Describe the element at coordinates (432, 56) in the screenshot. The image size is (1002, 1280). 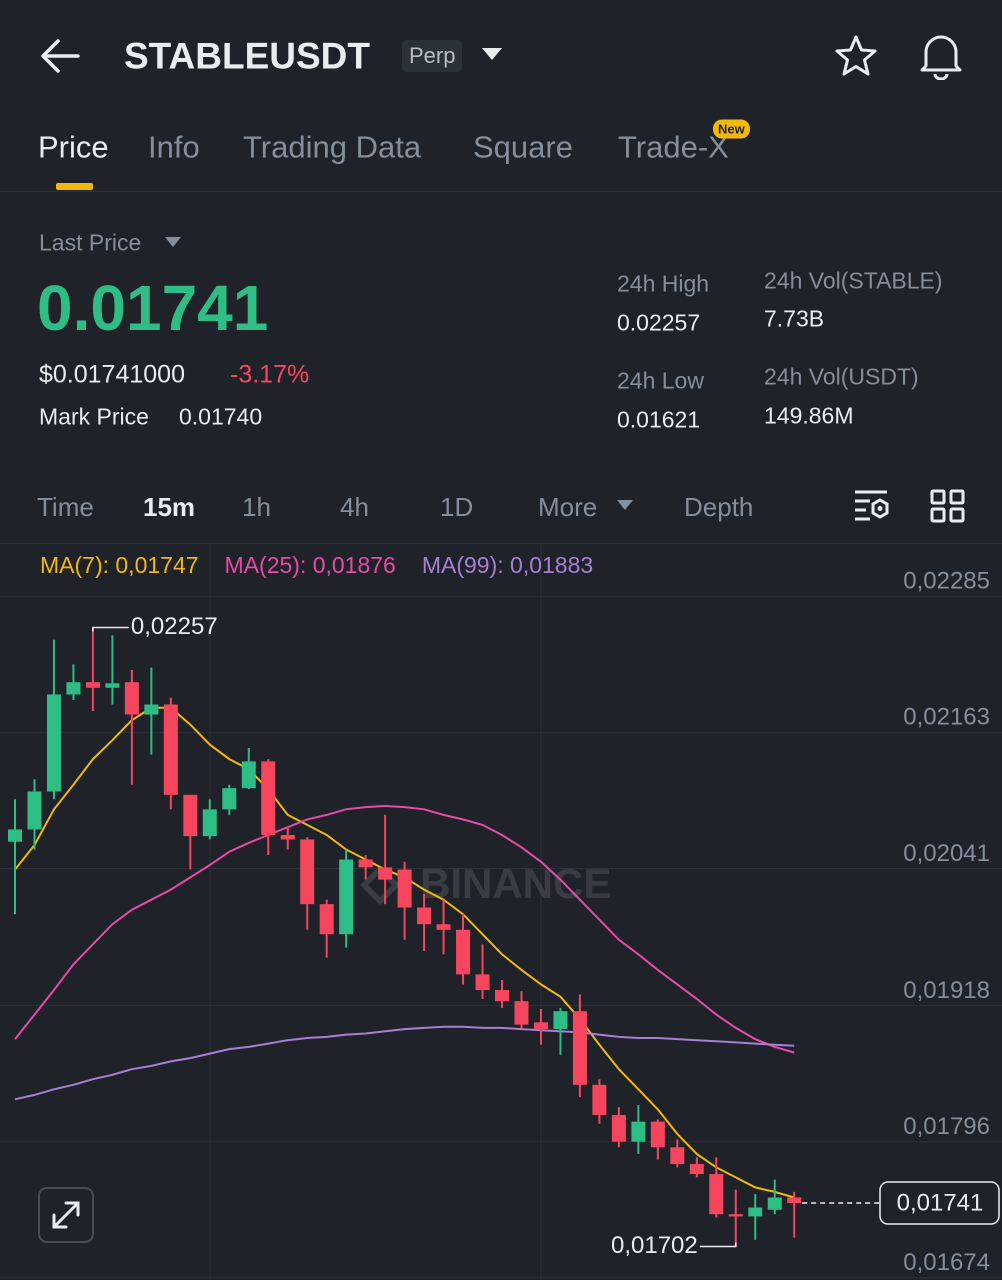
I see `perp-badge: Perp` at that location.